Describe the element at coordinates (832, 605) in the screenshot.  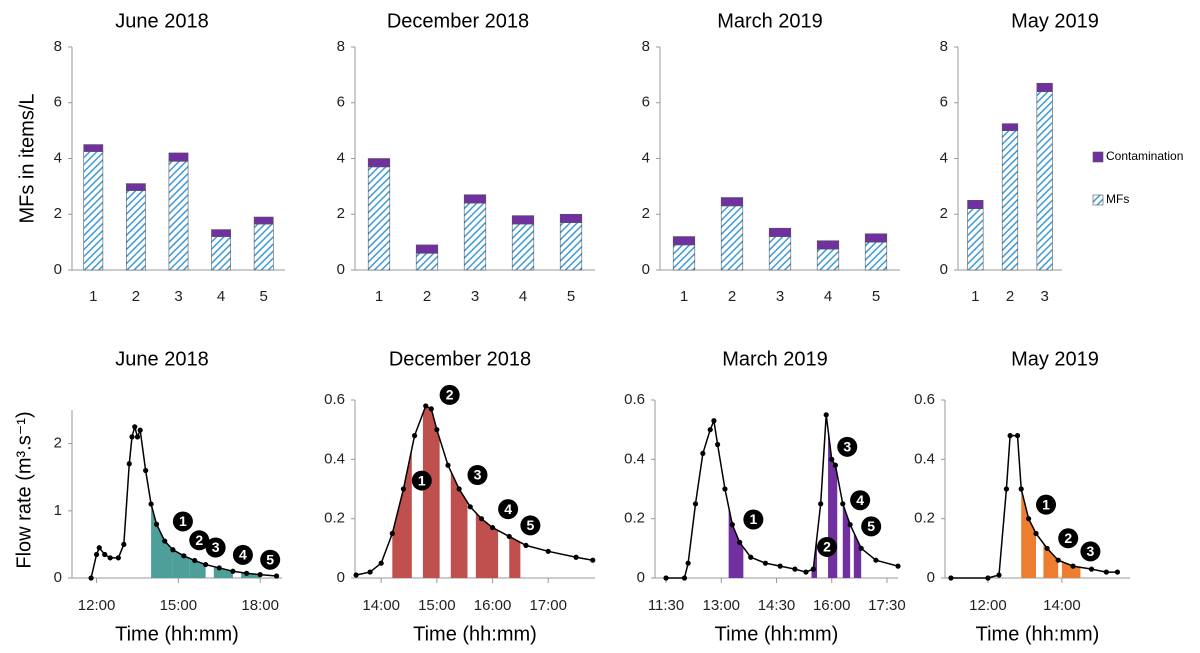
I see `x-tick-label: 16:00` at that location.